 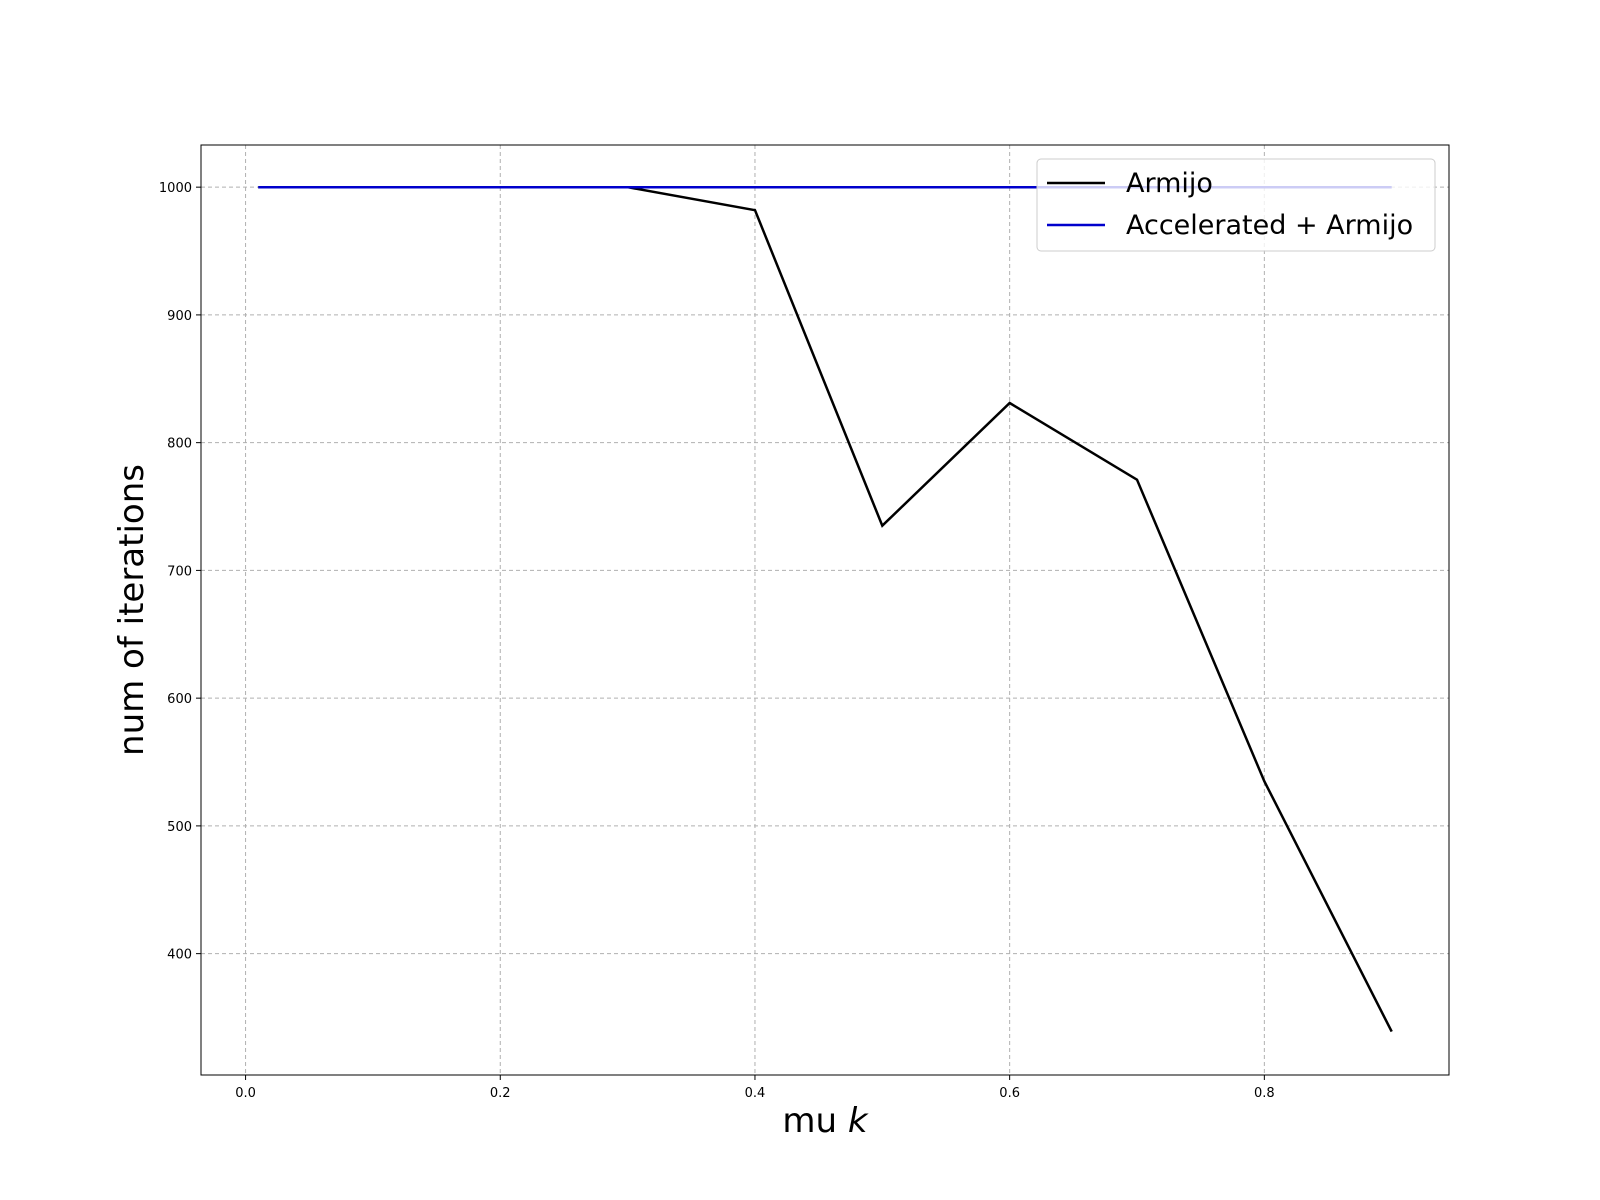 I want to click on x-axis-label-variable: k, so click(x=858, y=1121).